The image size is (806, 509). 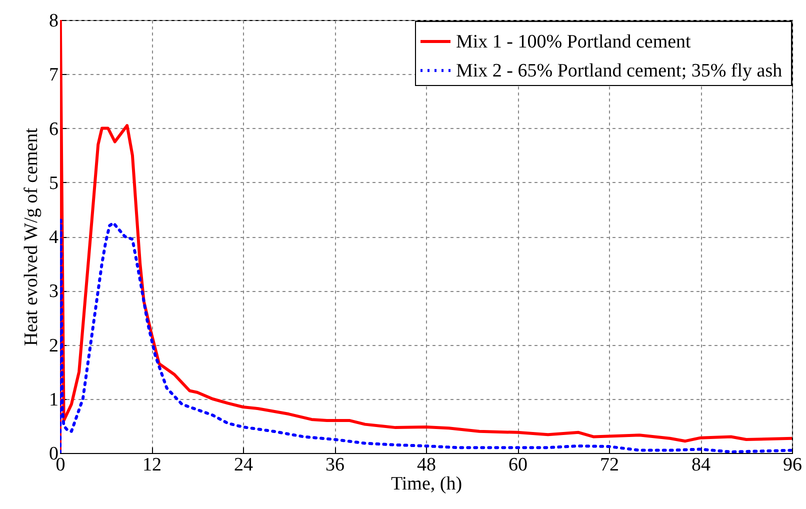 What do you see at coordinates (701, 465) in the screenshot?
I see `x-tick-label: 84` at bounding box center [701, 465].